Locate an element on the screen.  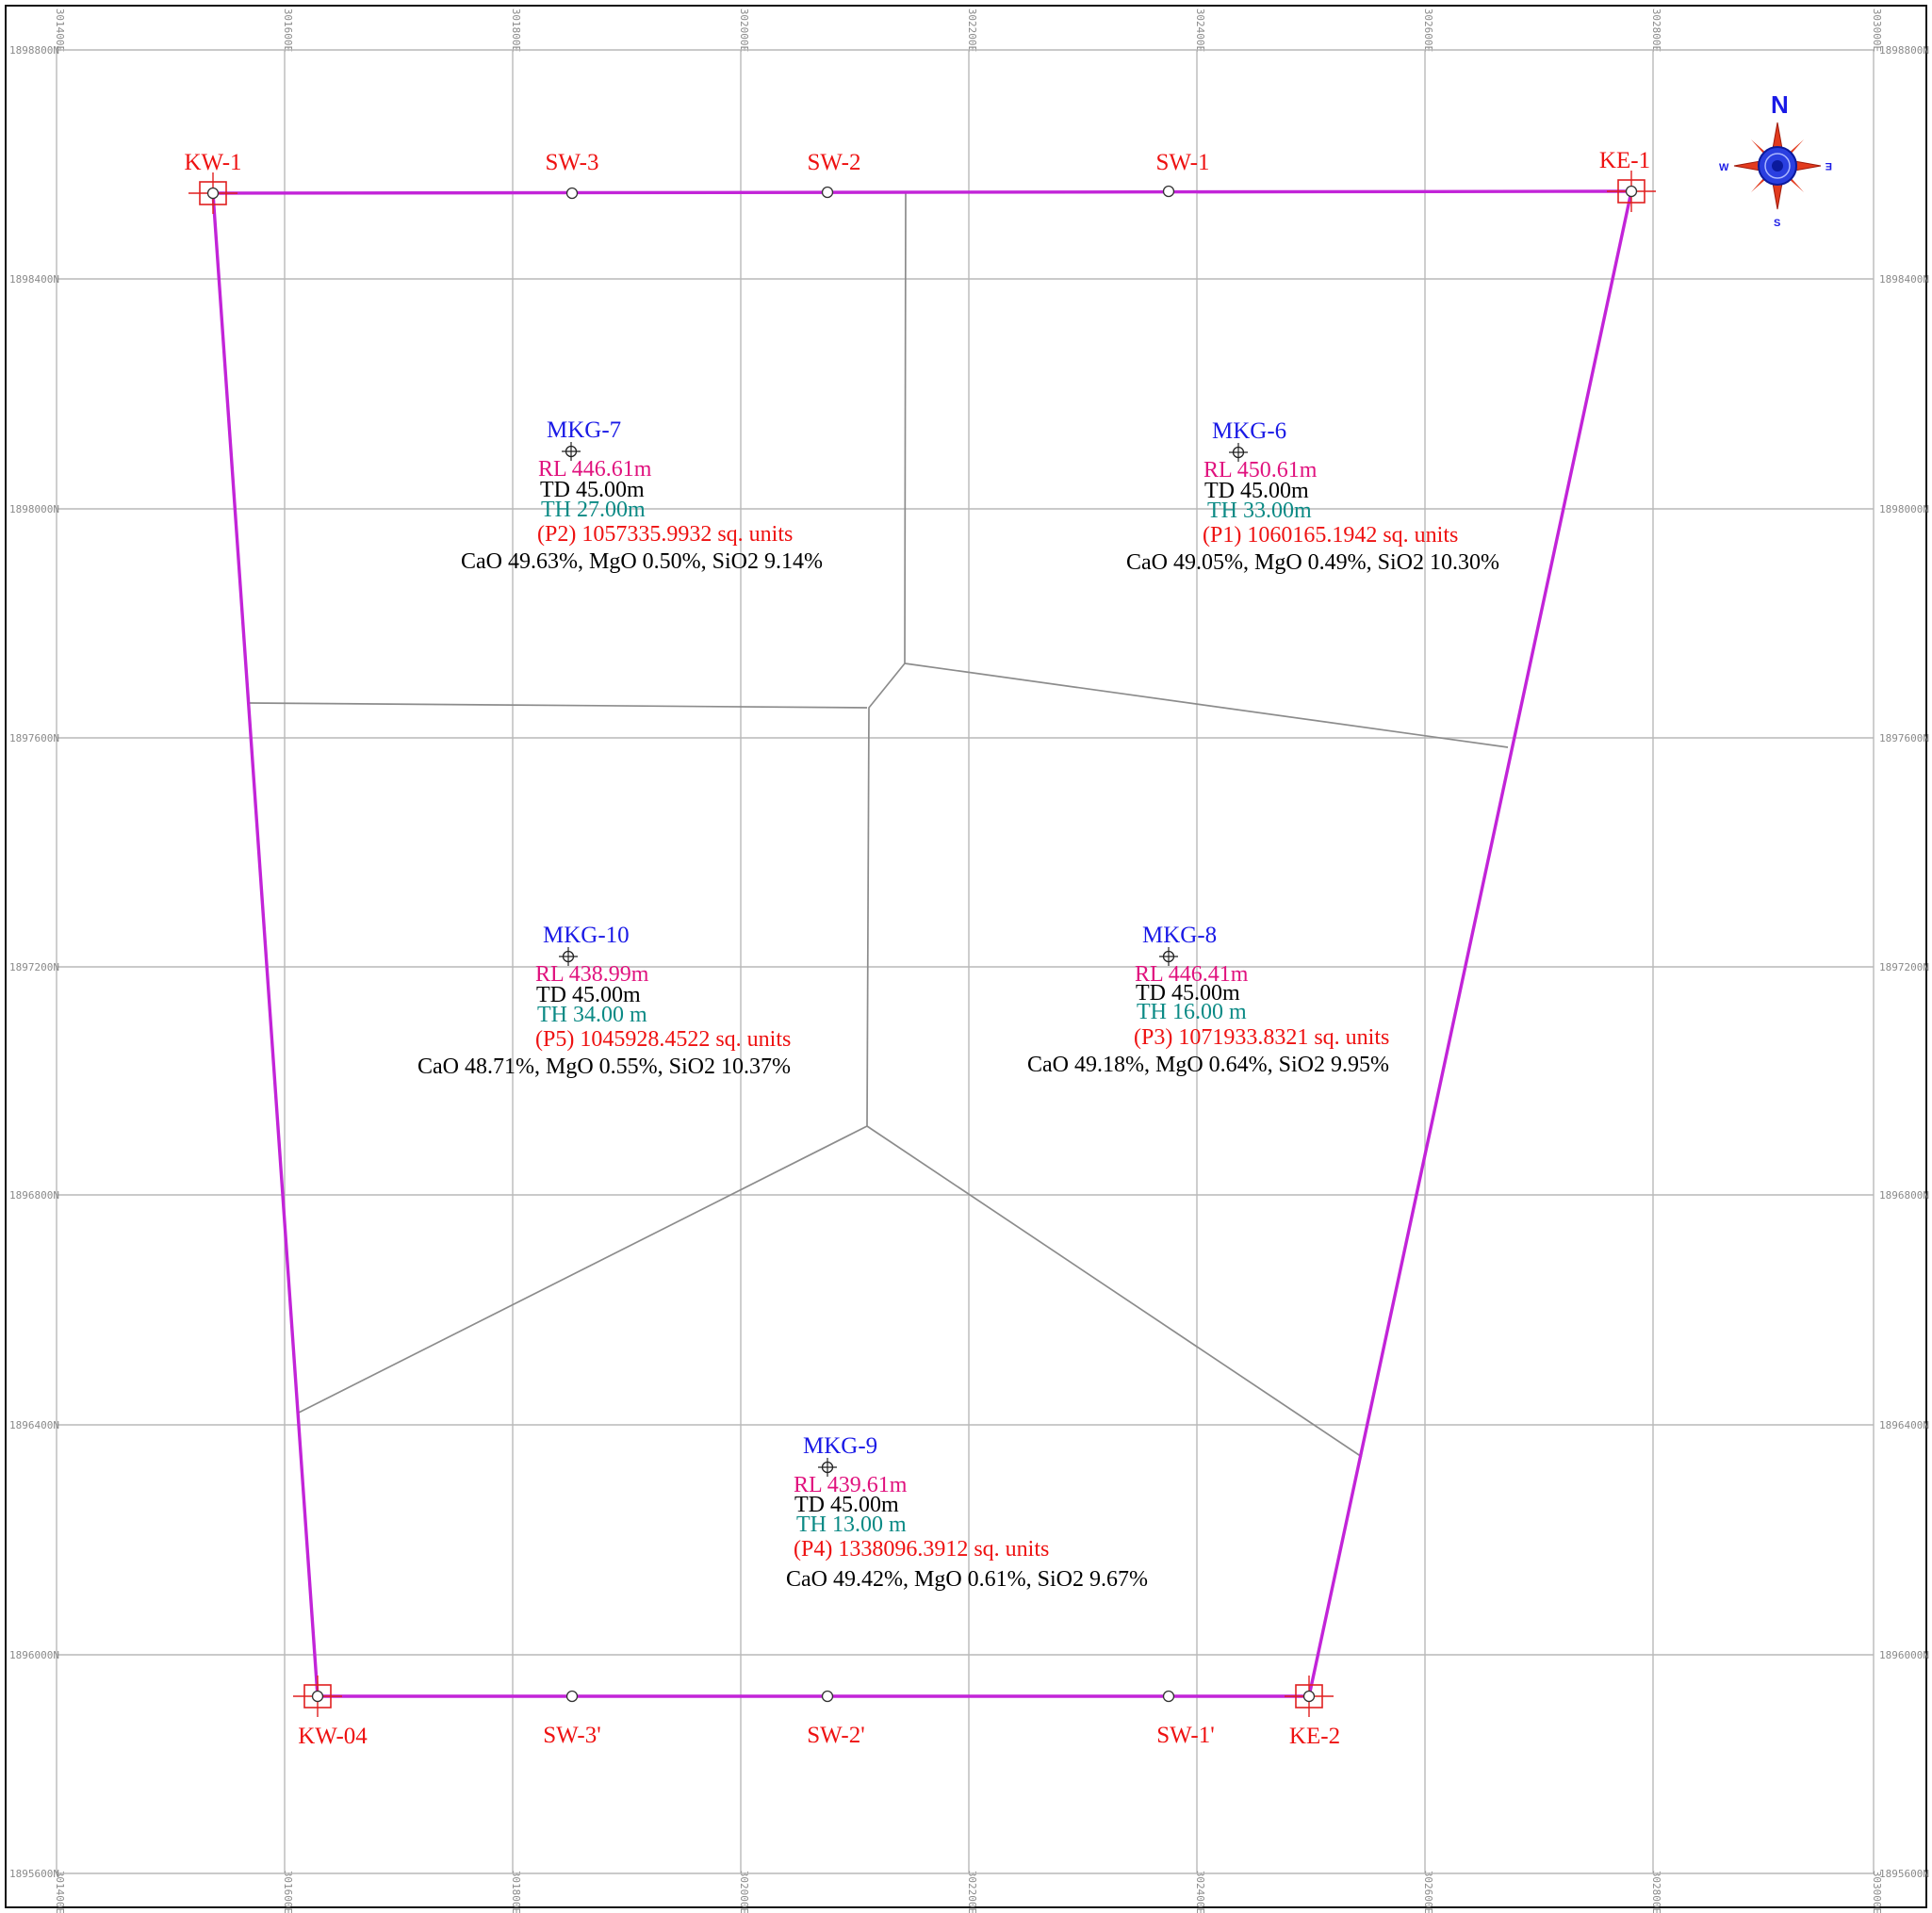
division-line-southwest is located at coordinates (582, 1269).